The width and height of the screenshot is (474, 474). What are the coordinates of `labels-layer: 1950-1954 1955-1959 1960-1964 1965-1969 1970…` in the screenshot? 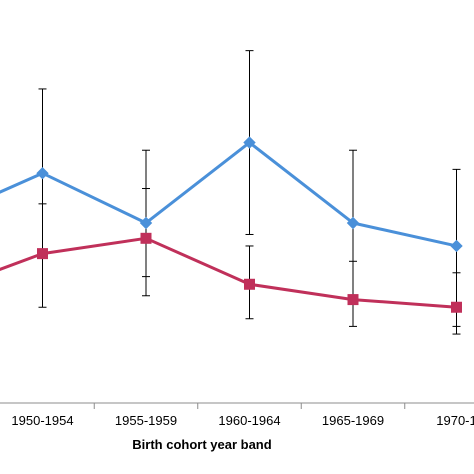 It's located at (242, 420).